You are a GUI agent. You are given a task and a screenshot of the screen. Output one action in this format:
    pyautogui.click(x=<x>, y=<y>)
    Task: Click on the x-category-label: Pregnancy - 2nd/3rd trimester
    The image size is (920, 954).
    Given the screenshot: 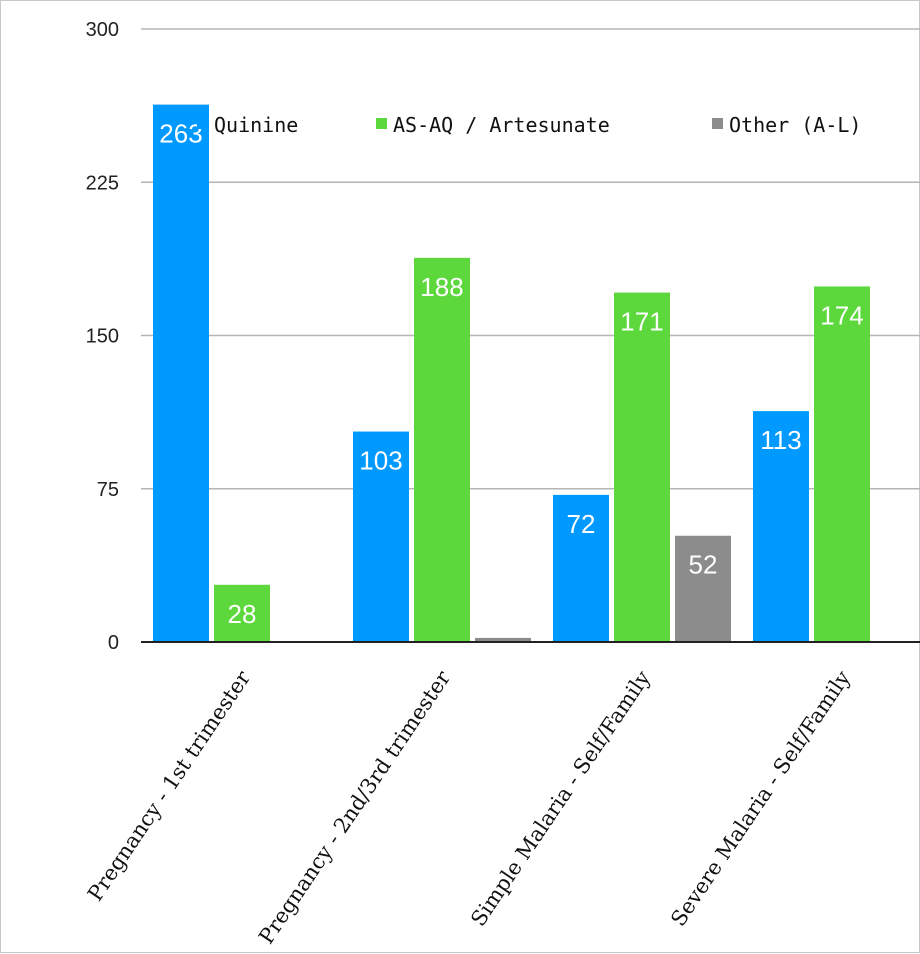 What is the action you would take?
    pyautogui.click(x=355, y=807)
    